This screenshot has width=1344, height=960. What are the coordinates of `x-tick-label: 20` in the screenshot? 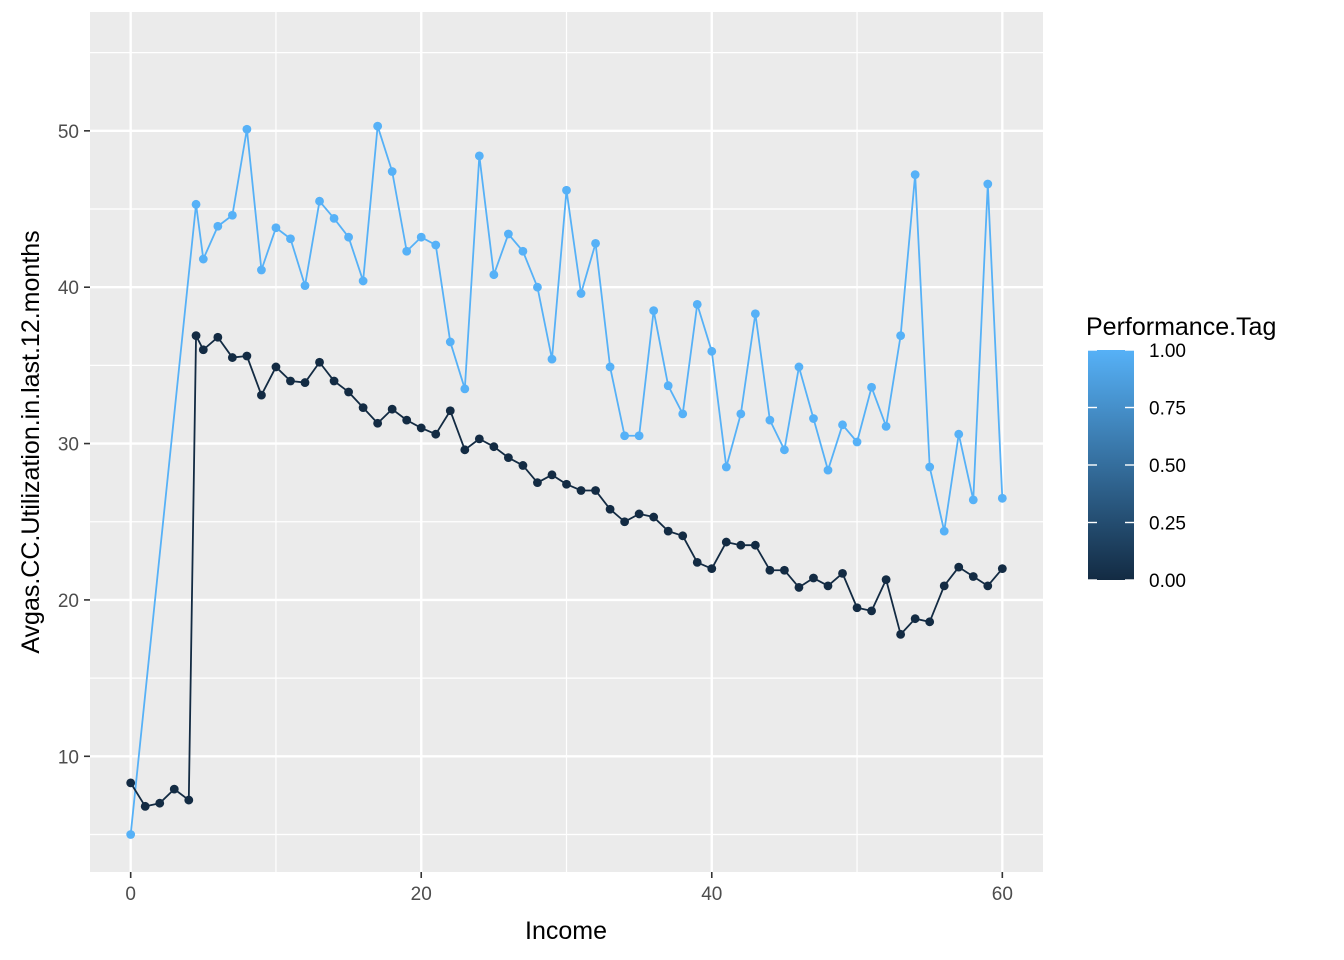 It's located at (421, 894).